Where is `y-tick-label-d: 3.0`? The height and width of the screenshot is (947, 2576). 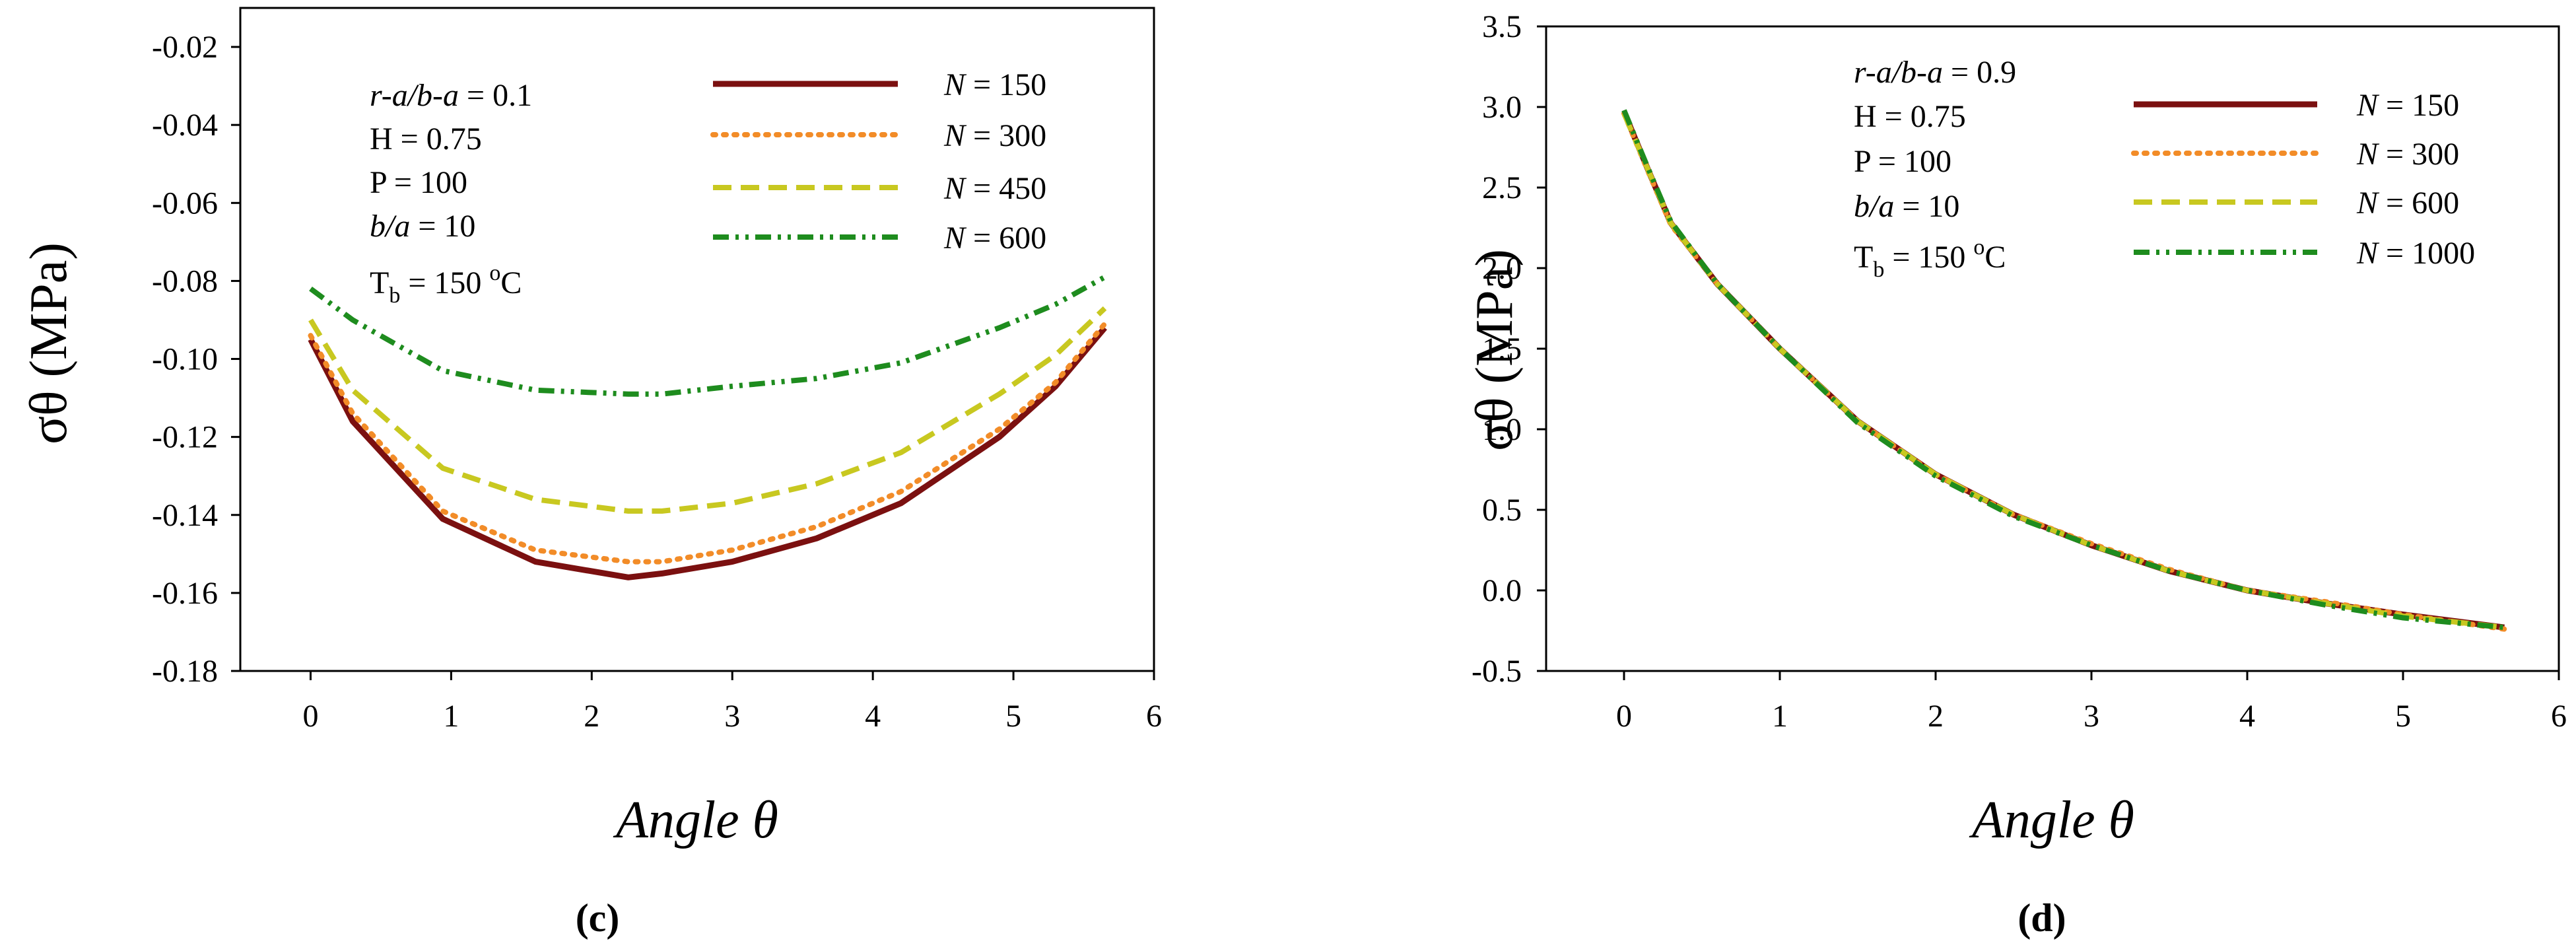 y-tick-label-d: 3.0 is located at coordinates (1502, 108).